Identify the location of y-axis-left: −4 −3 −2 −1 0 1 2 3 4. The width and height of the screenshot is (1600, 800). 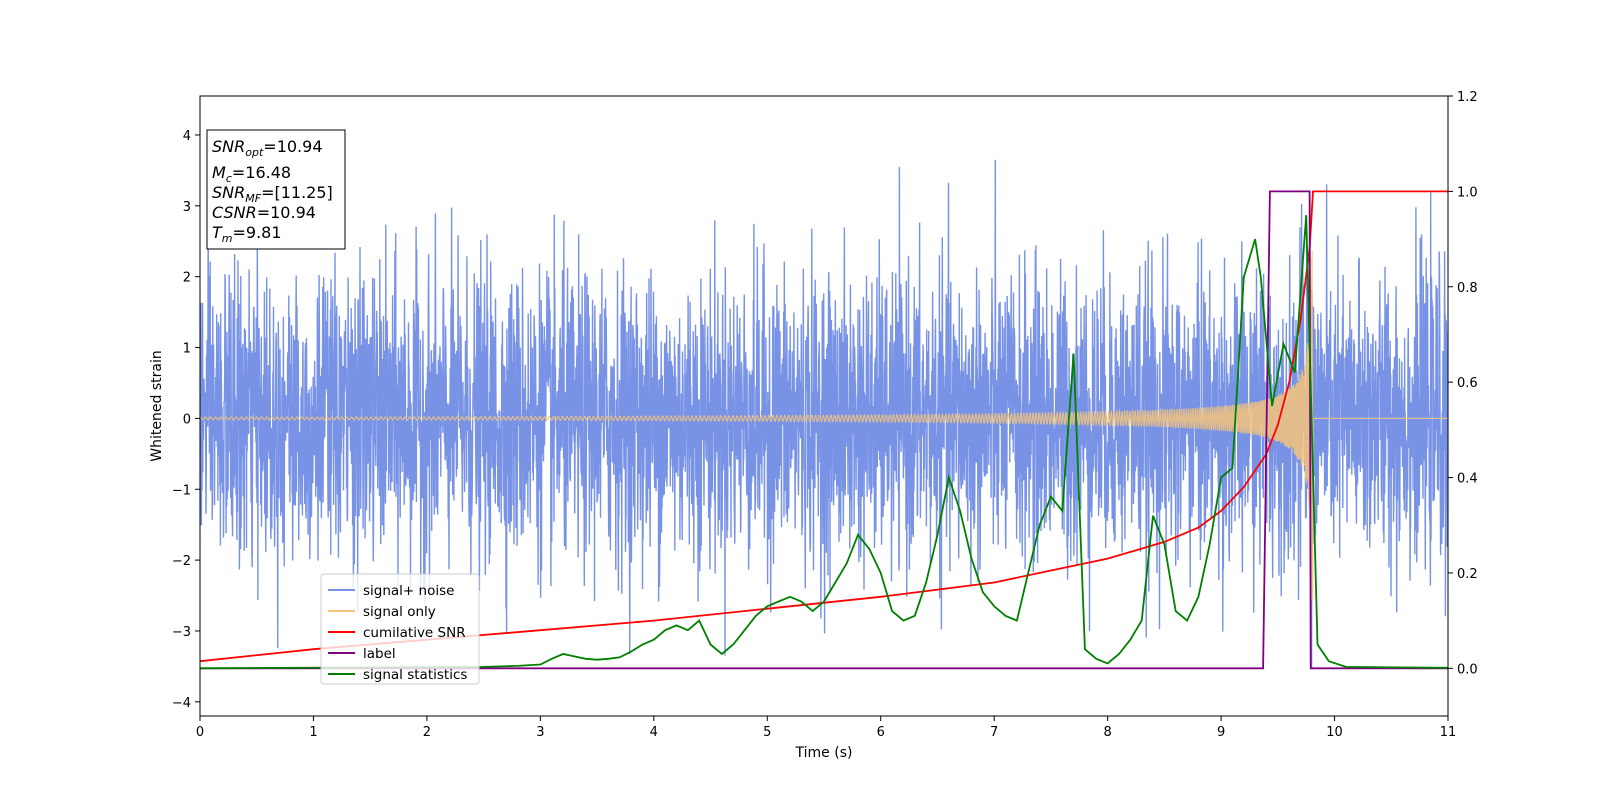
(186, 420).